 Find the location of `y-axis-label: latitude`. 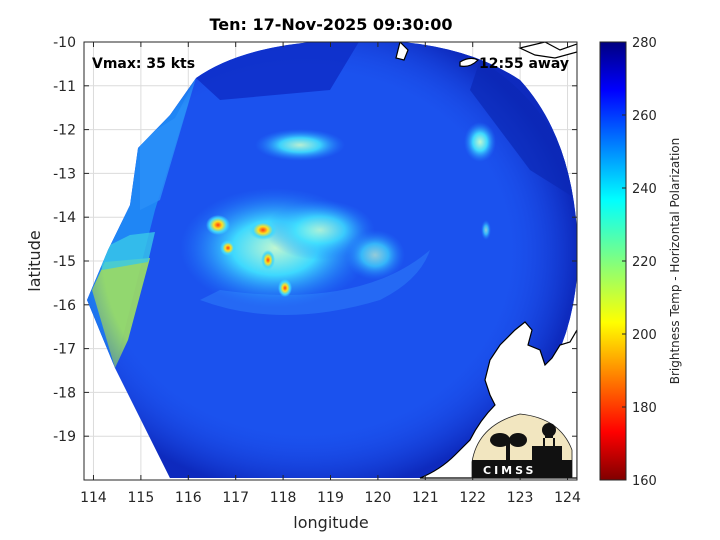

y-axis-label: latitude is located at coordinates (34, 260).